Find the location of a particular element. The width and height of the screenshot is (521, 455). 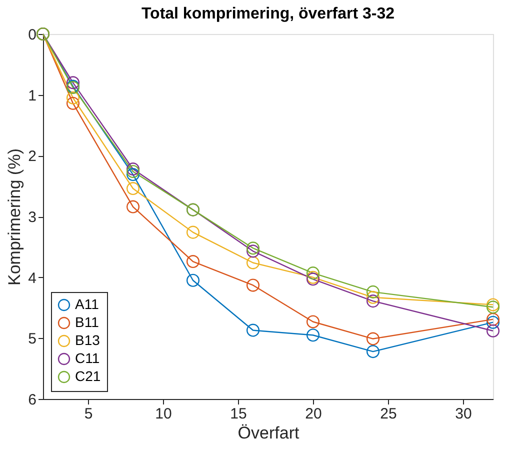

legend-label: A11 is located at coordinates (87, 304).